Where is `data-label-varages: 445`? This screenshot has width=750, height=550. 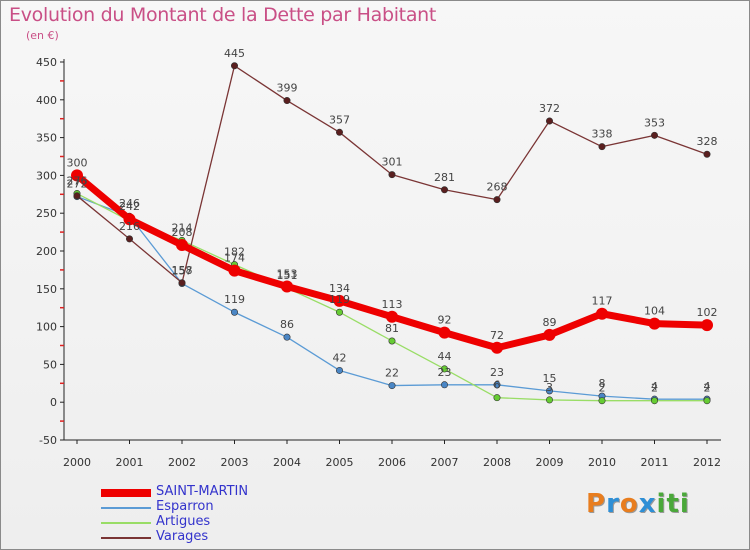
data-label-varages: 445 is located at coordinates (234, 53).